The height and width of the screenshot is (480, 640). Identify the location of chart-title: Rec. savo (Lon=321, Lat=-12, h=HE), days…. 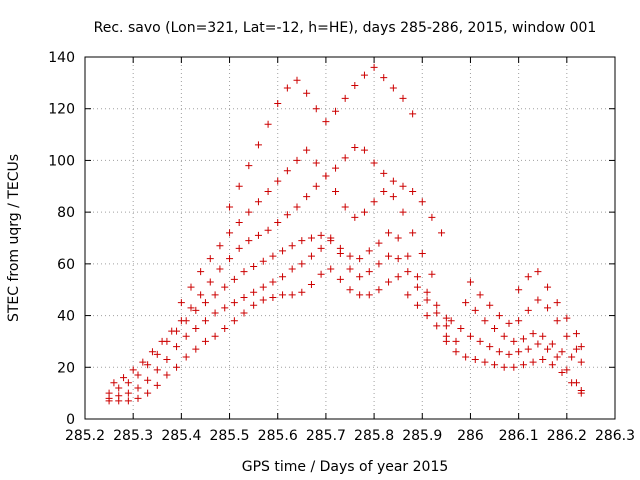
(345, 28).